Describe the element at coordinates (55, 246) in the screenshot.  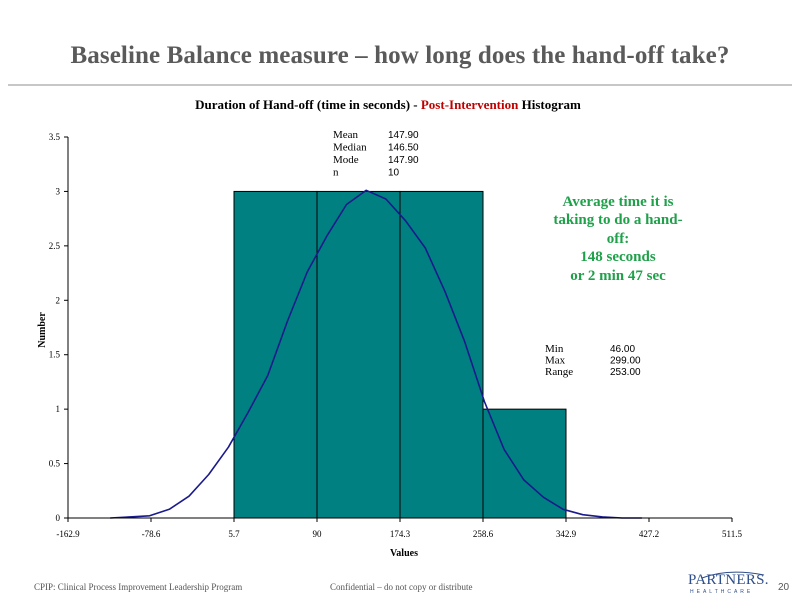
I see `y-tick-label: 2.5` at that location.